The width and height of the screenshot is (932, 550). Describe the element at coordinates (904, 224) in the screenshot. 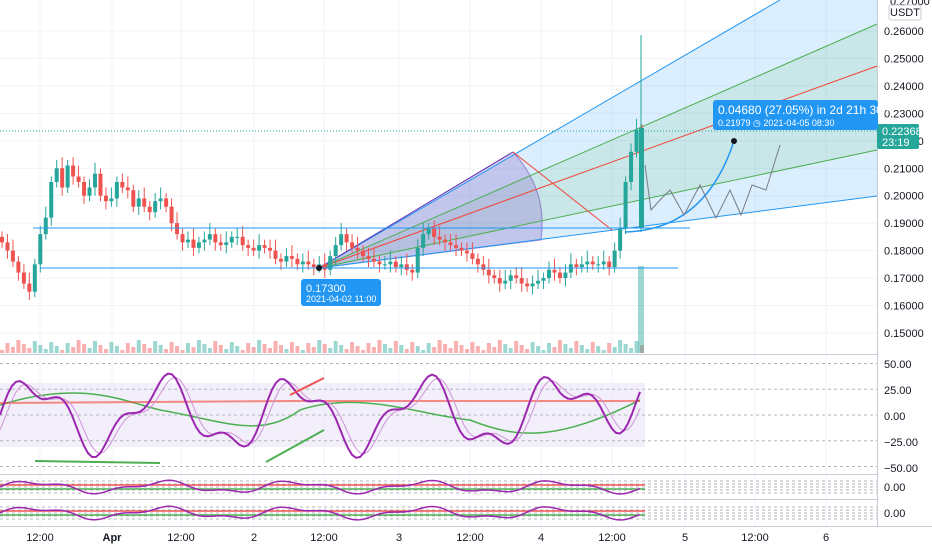

I see `price-tick-label: 0.19000` at that location.